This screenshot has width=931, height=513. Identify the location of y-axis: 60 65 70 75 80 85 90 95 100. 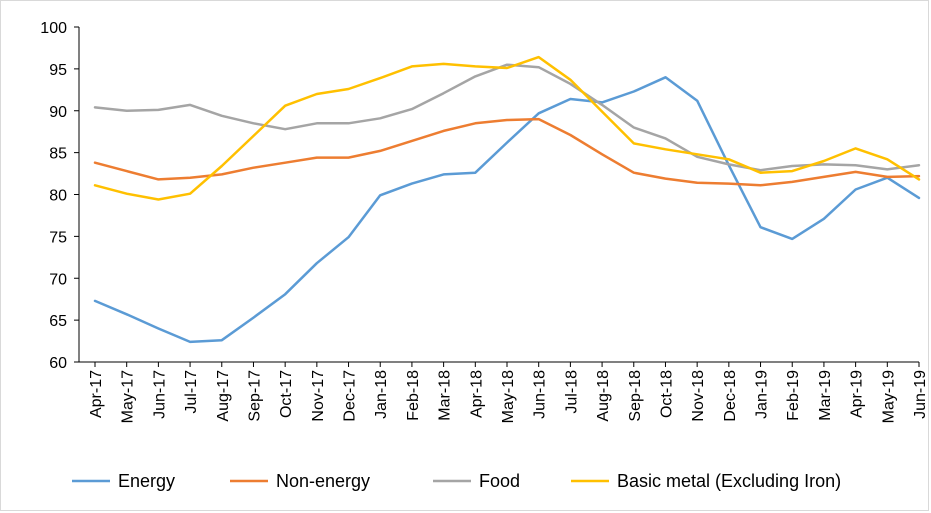
(60, 196).